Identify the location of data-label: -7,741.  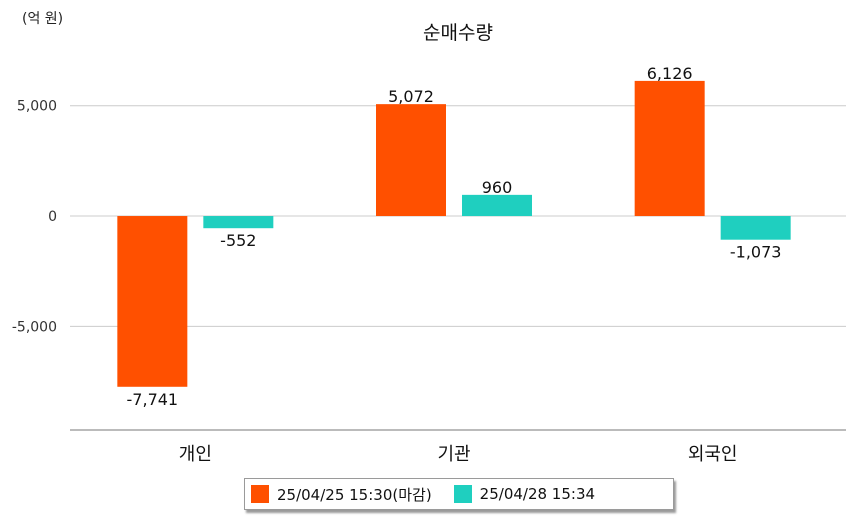
(153, 399).